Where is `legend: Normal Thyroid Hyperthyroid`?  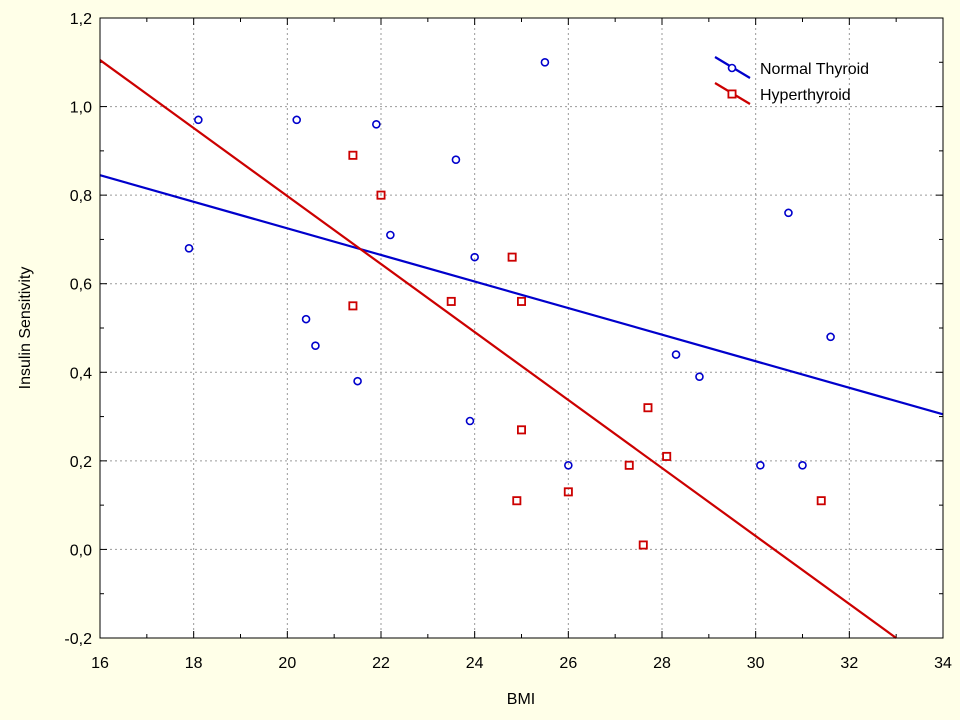 legend: Normal Thyroid Hyperthyroid is located at coordinates (791, 80).